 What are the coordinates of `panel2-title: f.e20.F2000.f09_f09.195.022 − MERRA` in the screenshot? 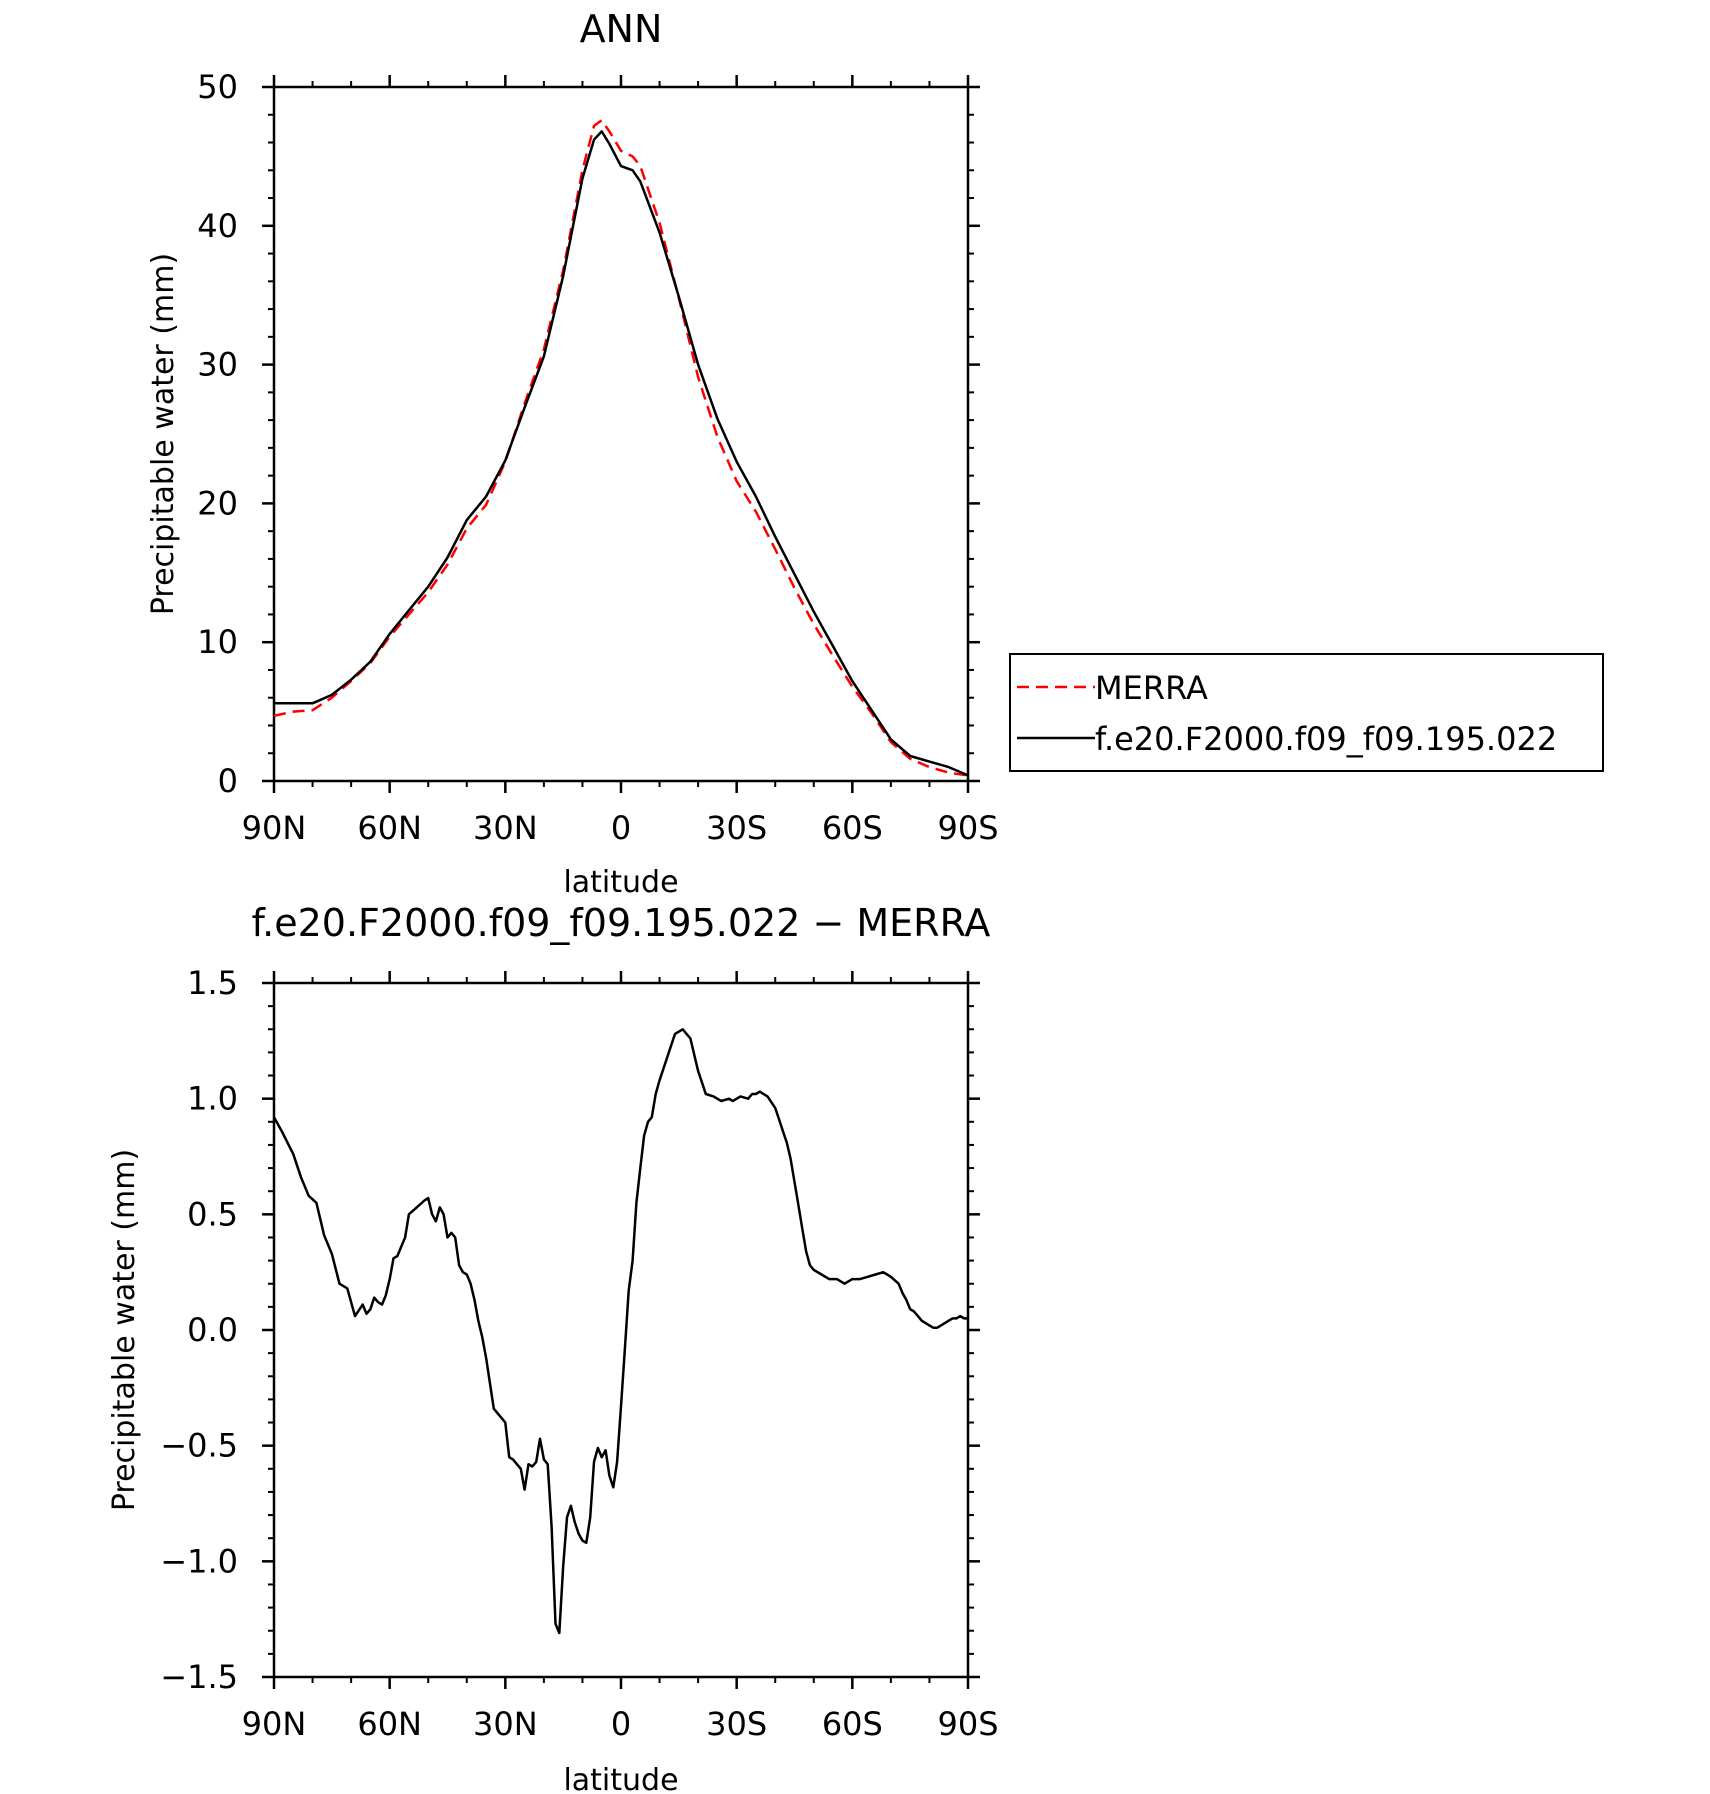 It's located at (621, 923).